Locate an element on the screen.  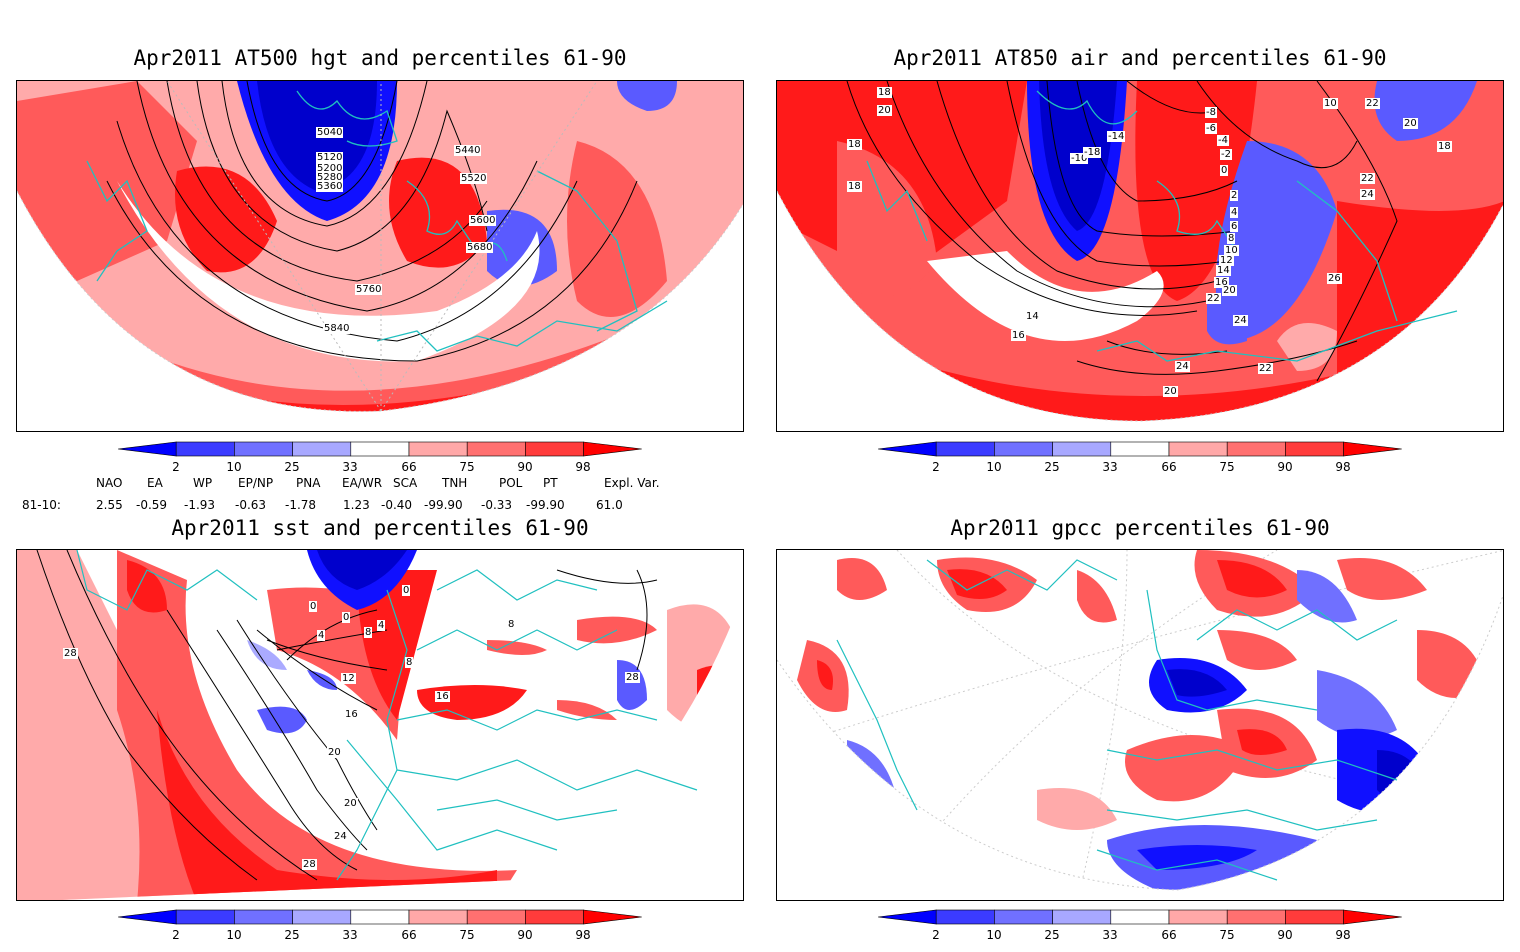
panel-title-air850: Apr2011 AT850 air and percentiles 61-90 is located at coordinates (1140, 58).